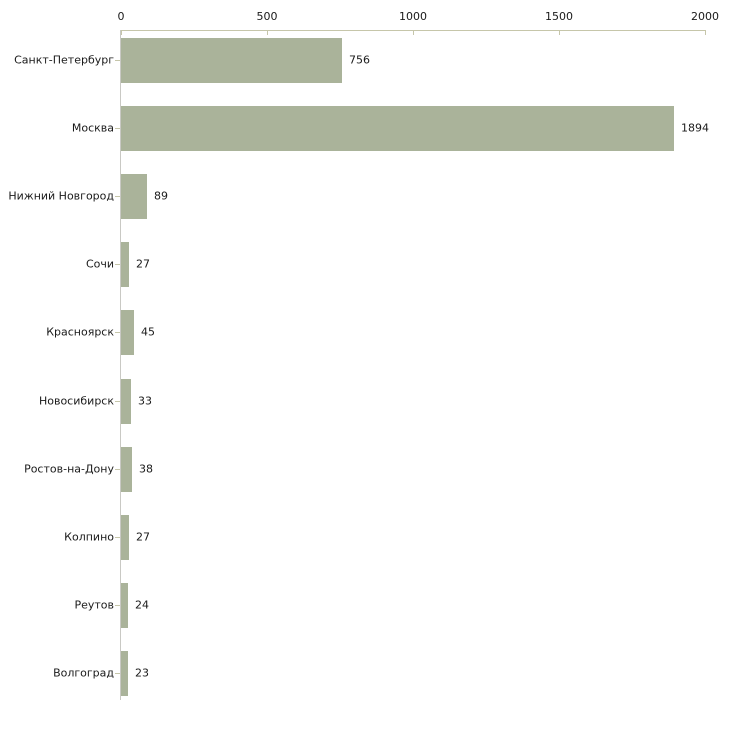  Describe the element at coordinates (142, 673) in the screenshot. I see `value-label: 23` at that location.